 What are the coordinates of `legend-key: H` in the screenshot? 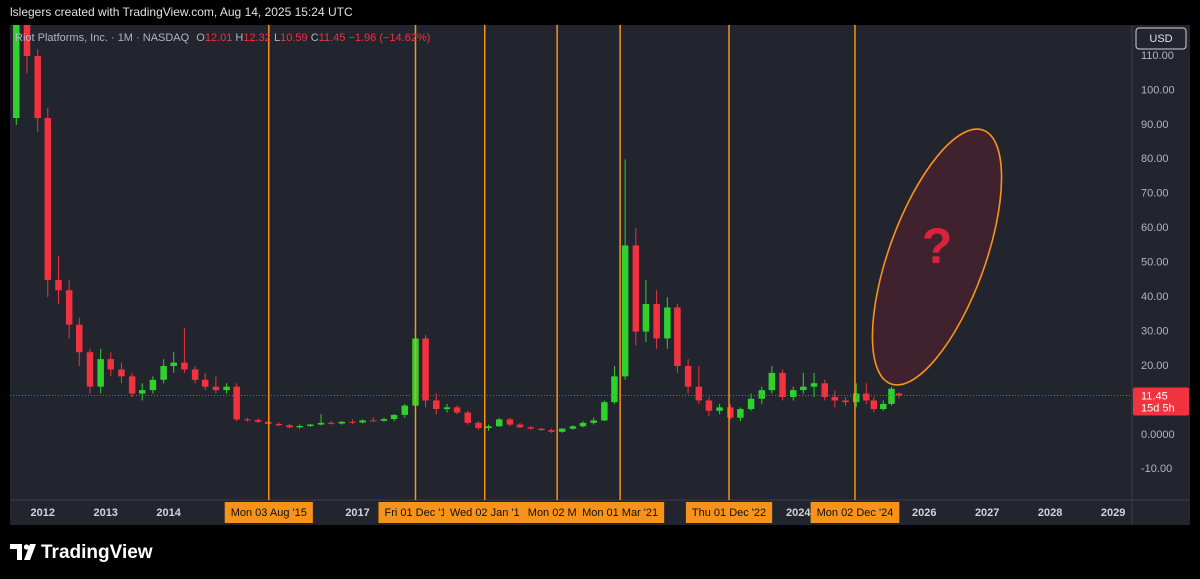 It's located at (239, 38).